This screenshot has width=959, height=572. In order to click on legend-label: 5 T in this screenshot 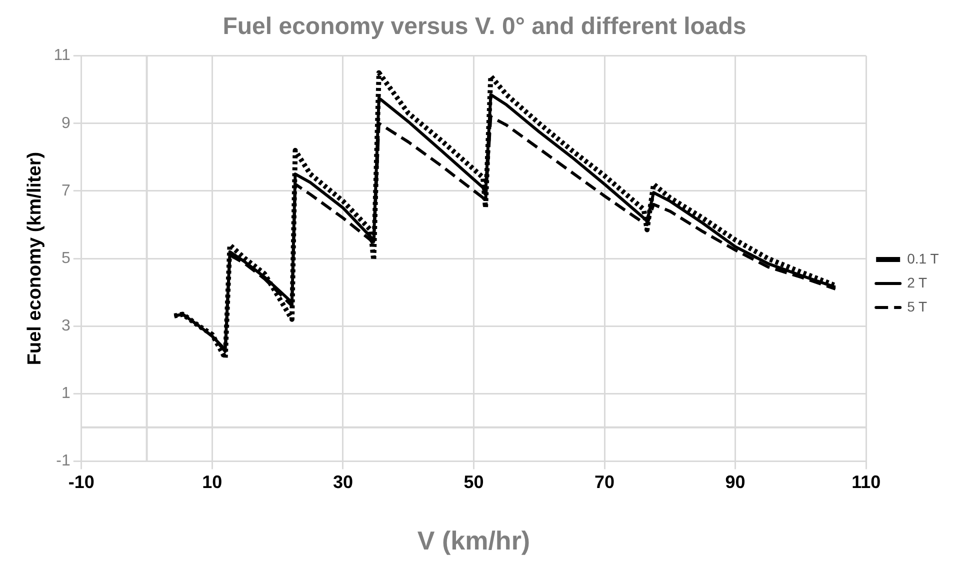, I will do `click(917, 306)`.